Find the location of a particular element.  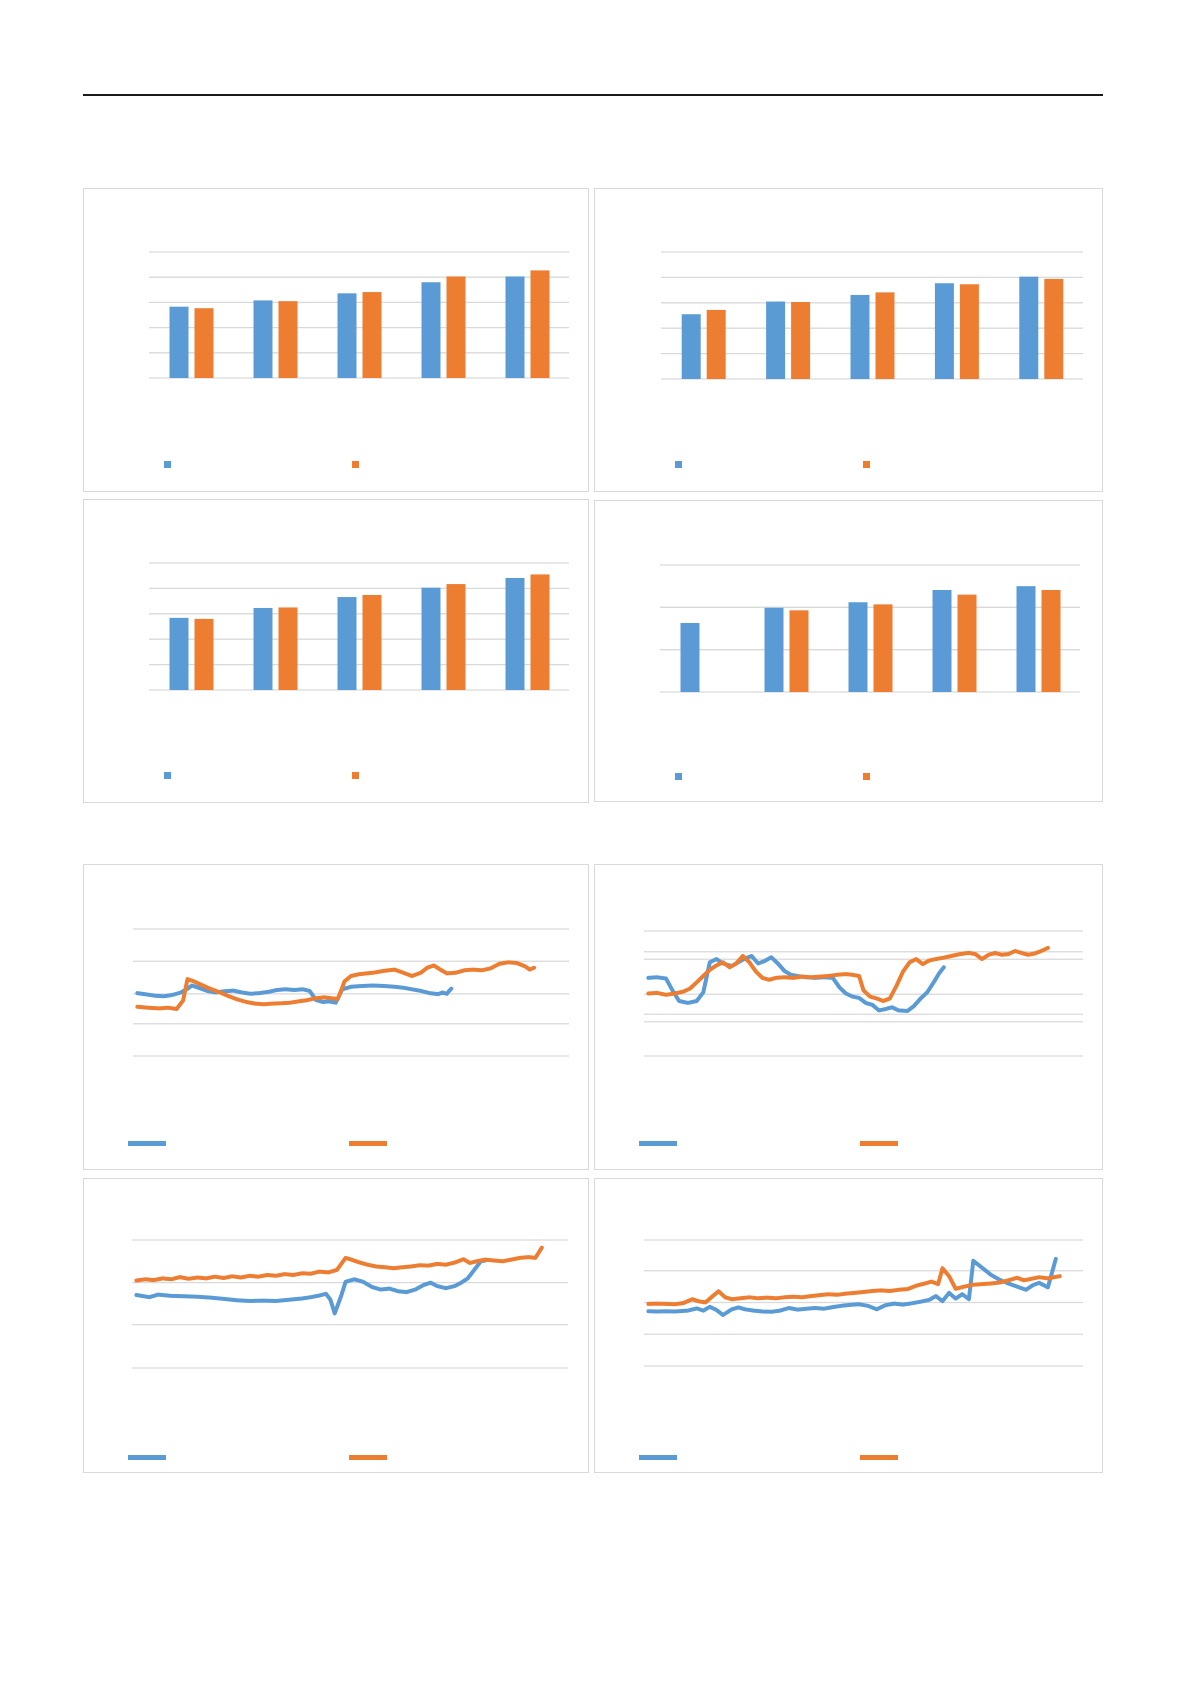

chart-1-bar is located at coordinates (336, 340).